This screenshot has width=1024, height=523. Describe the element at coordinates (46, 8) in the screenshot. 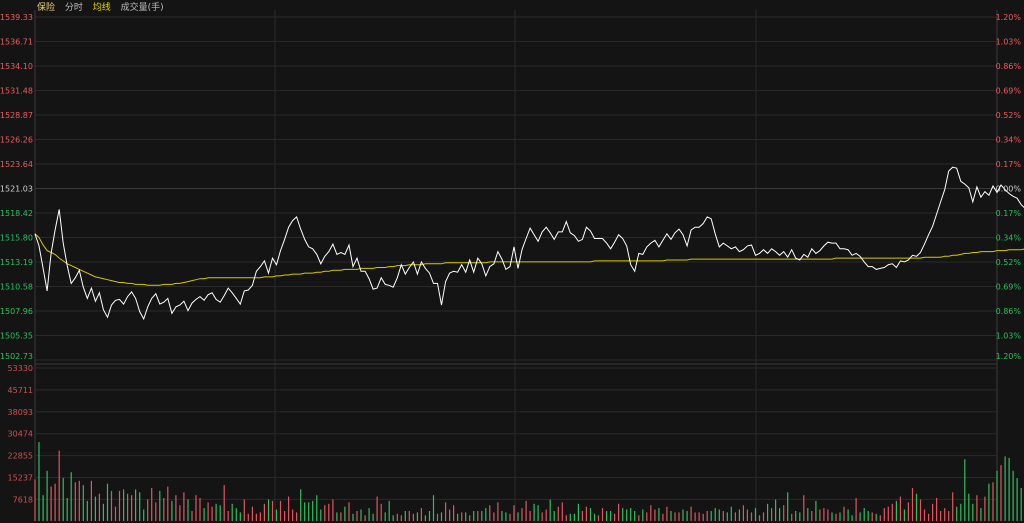

I see `legend-item-insurance: 保险` at that location.